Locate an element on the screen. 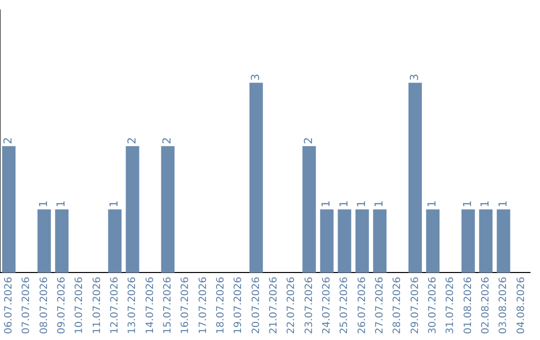  x-tick-label: 23.07.2026 is located at coordinates (309, 305).